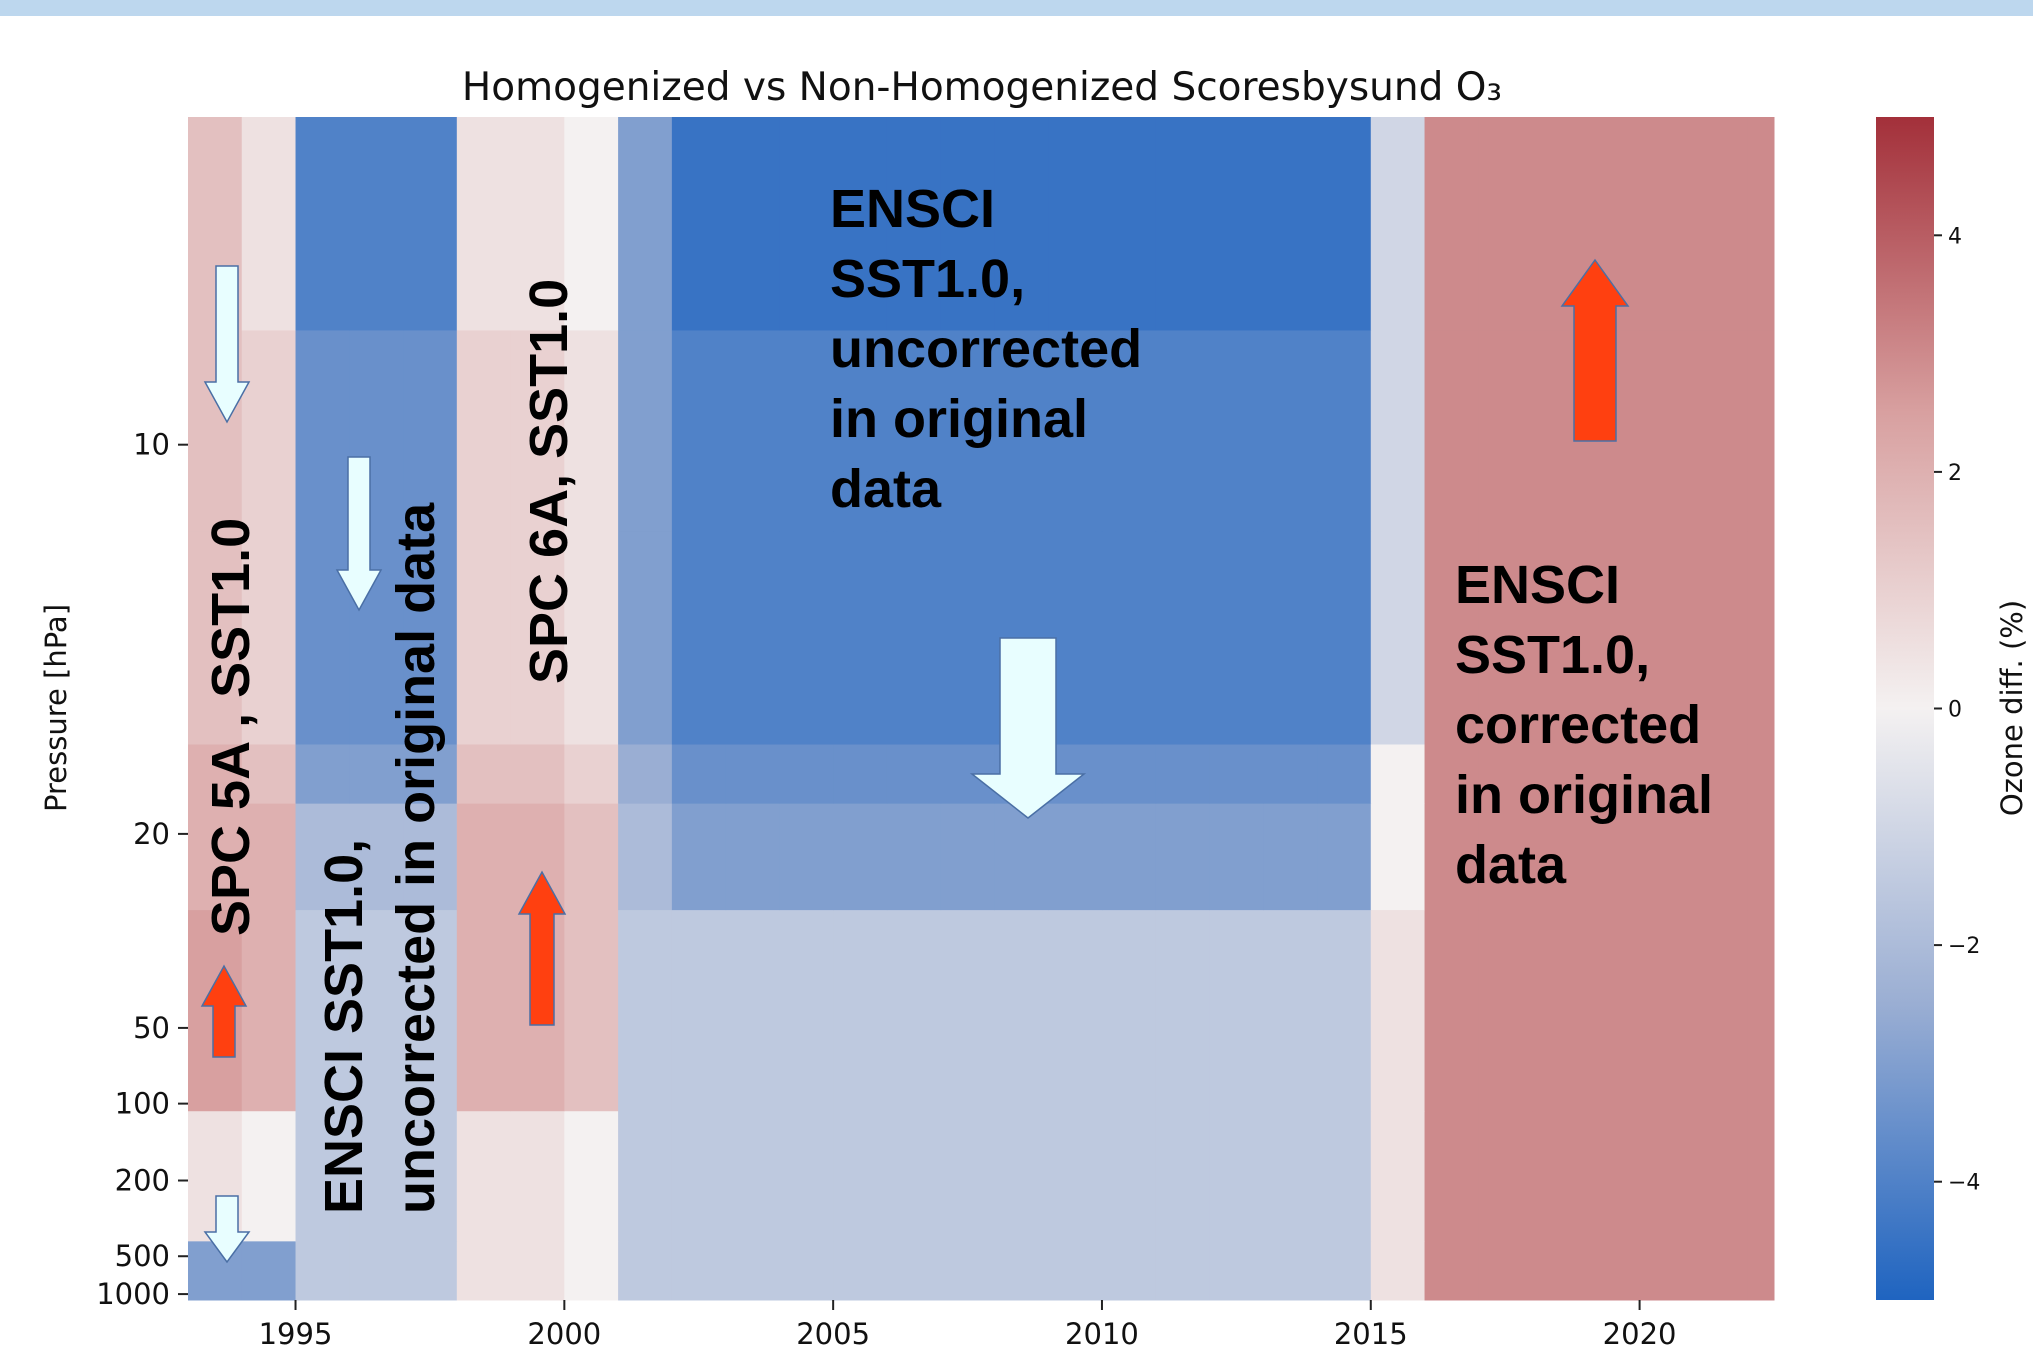 The width and height of the screenshot is (2033, 1363). What do you see at coordinates (142, 1181) in the screenshot?
I see `y-tick-label: 200` at bounding box center [142, 1181].